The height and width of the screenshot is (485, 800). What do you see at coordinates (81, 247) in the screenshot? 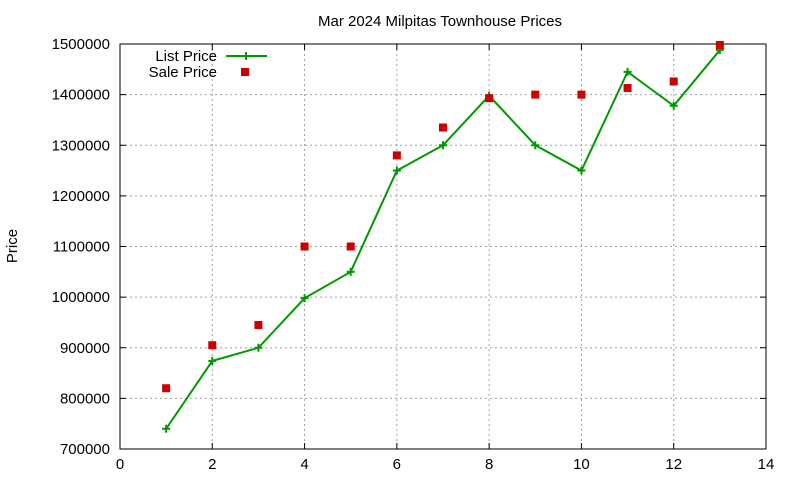
I see `y-tick-label: 1100000` at bounding box center [81, 247].